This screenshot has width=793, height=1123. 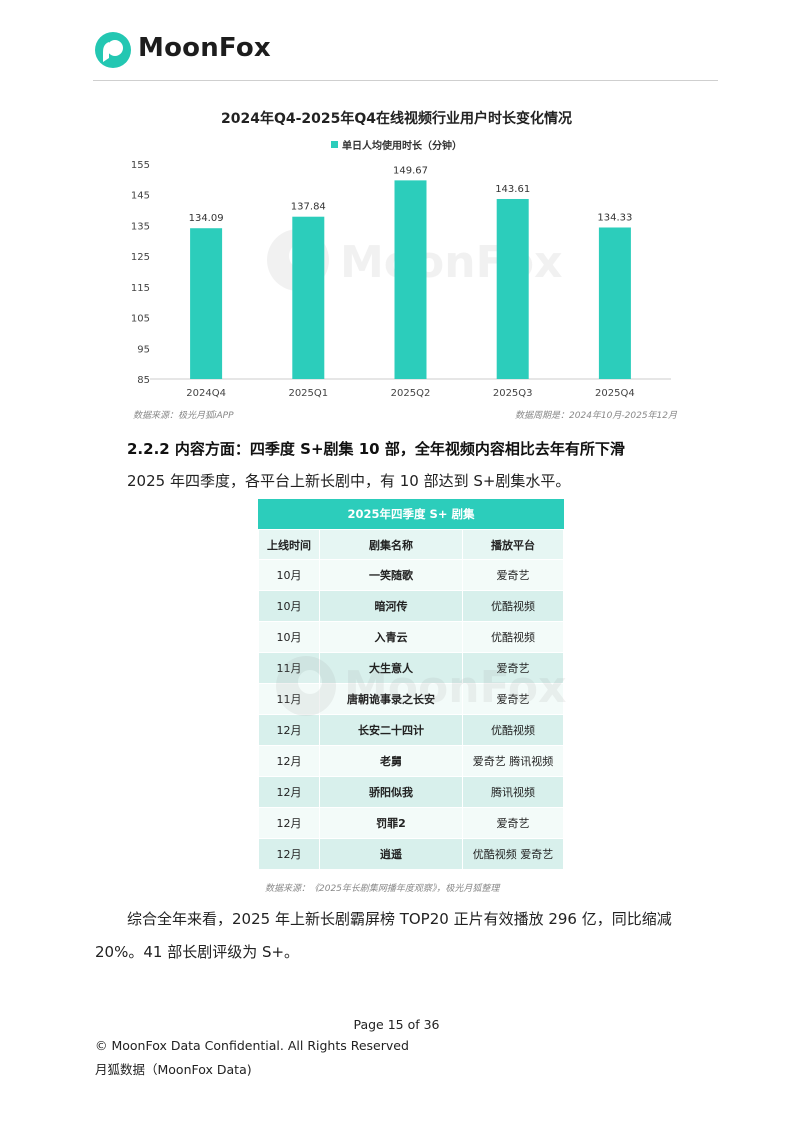 What do you see at coordinates (140, 226) in the screenshot?
I see `y-tick-label: 135` at bounding box center [140, 226].